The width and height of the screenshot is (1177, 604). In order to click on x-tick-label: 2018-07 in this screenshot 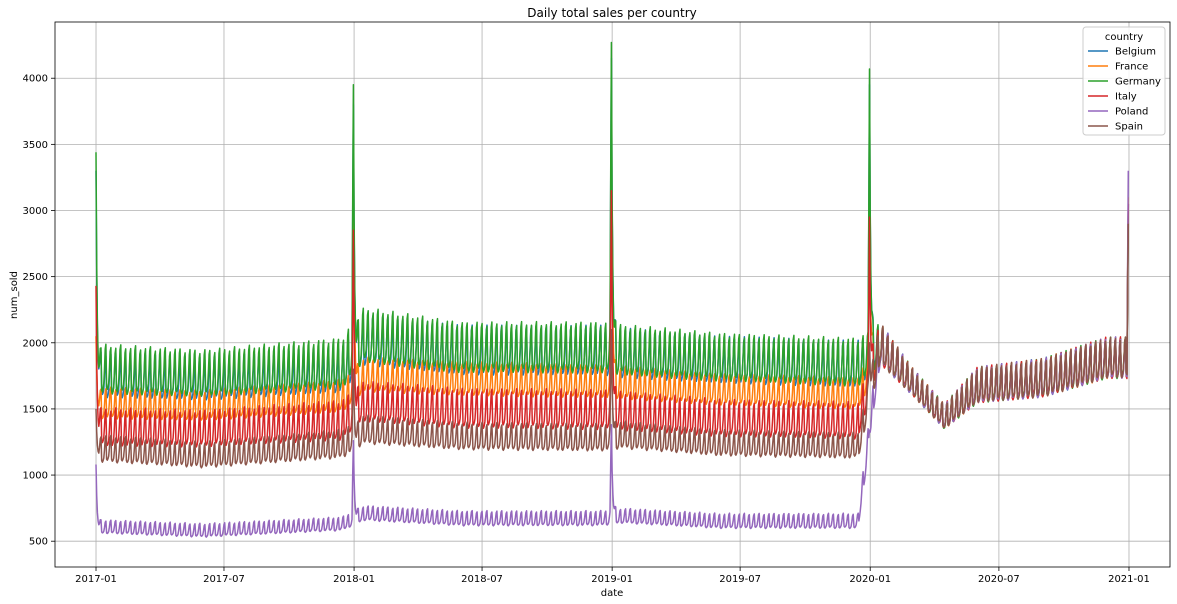, I will do `click(482, 579)`.